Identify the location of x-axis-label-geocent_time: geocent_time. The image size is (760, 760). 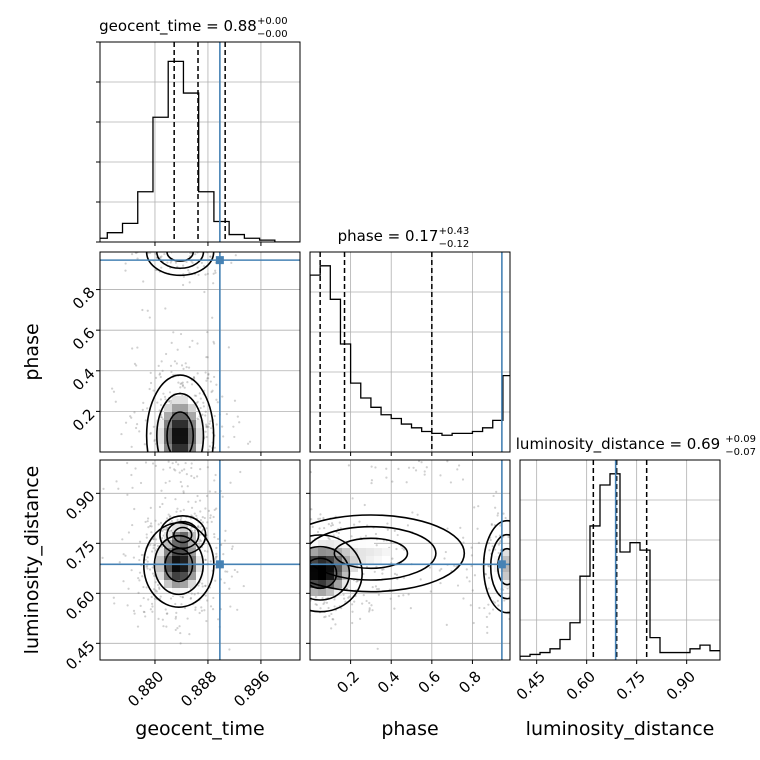
(199, 729).